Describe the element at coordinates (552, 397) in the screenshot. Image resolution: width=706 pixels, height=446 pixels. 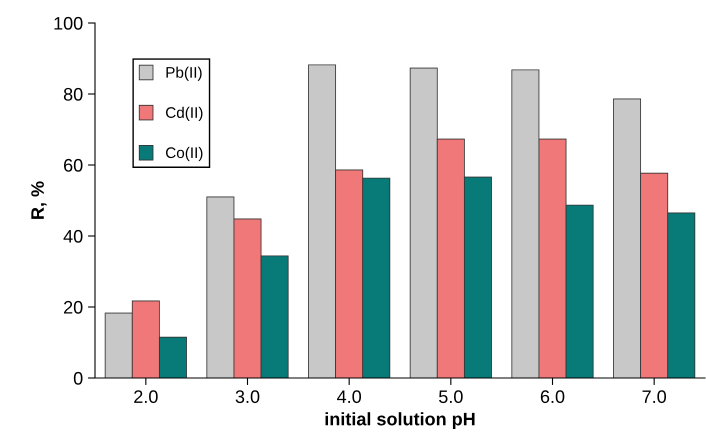
I see `x-tick-label: 6.0` at that location.